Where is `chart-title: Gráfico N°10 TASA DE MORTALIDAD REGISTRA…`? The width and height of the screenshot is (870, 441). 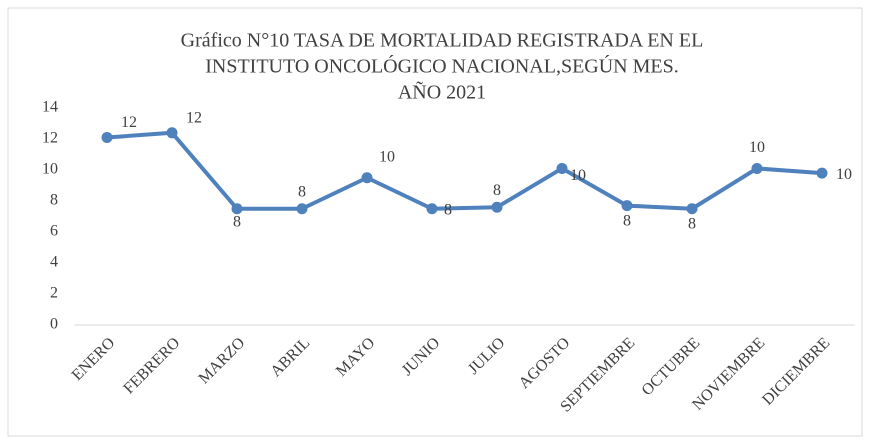 chart-title: Gráfico N°10 TASA DE MORTALIDAD REGISTRA… is located at coordinates (442, 41).